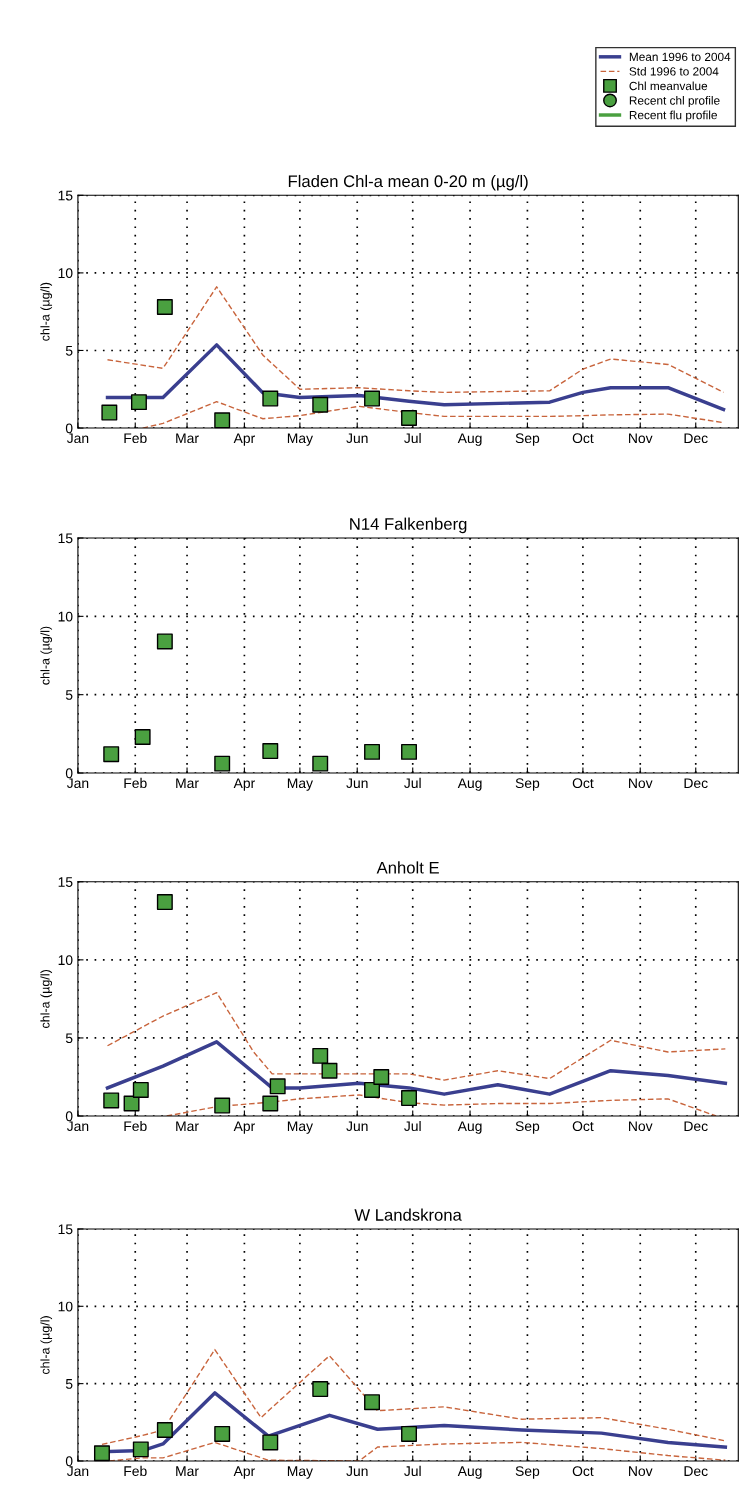 The image size is (742, 1492). What do you see at coordinates (668, 86) in the screenshot?
I see `legend-label: Chl meanvalue` at bounding box center [668, 86].